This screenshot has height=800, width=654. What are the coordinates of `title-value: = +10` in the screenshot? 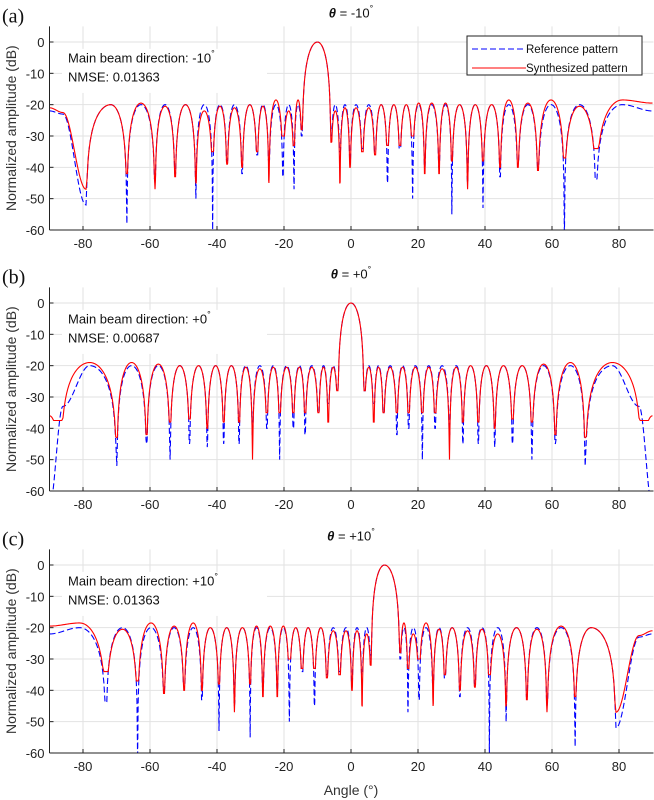 It's located at (352, 535).